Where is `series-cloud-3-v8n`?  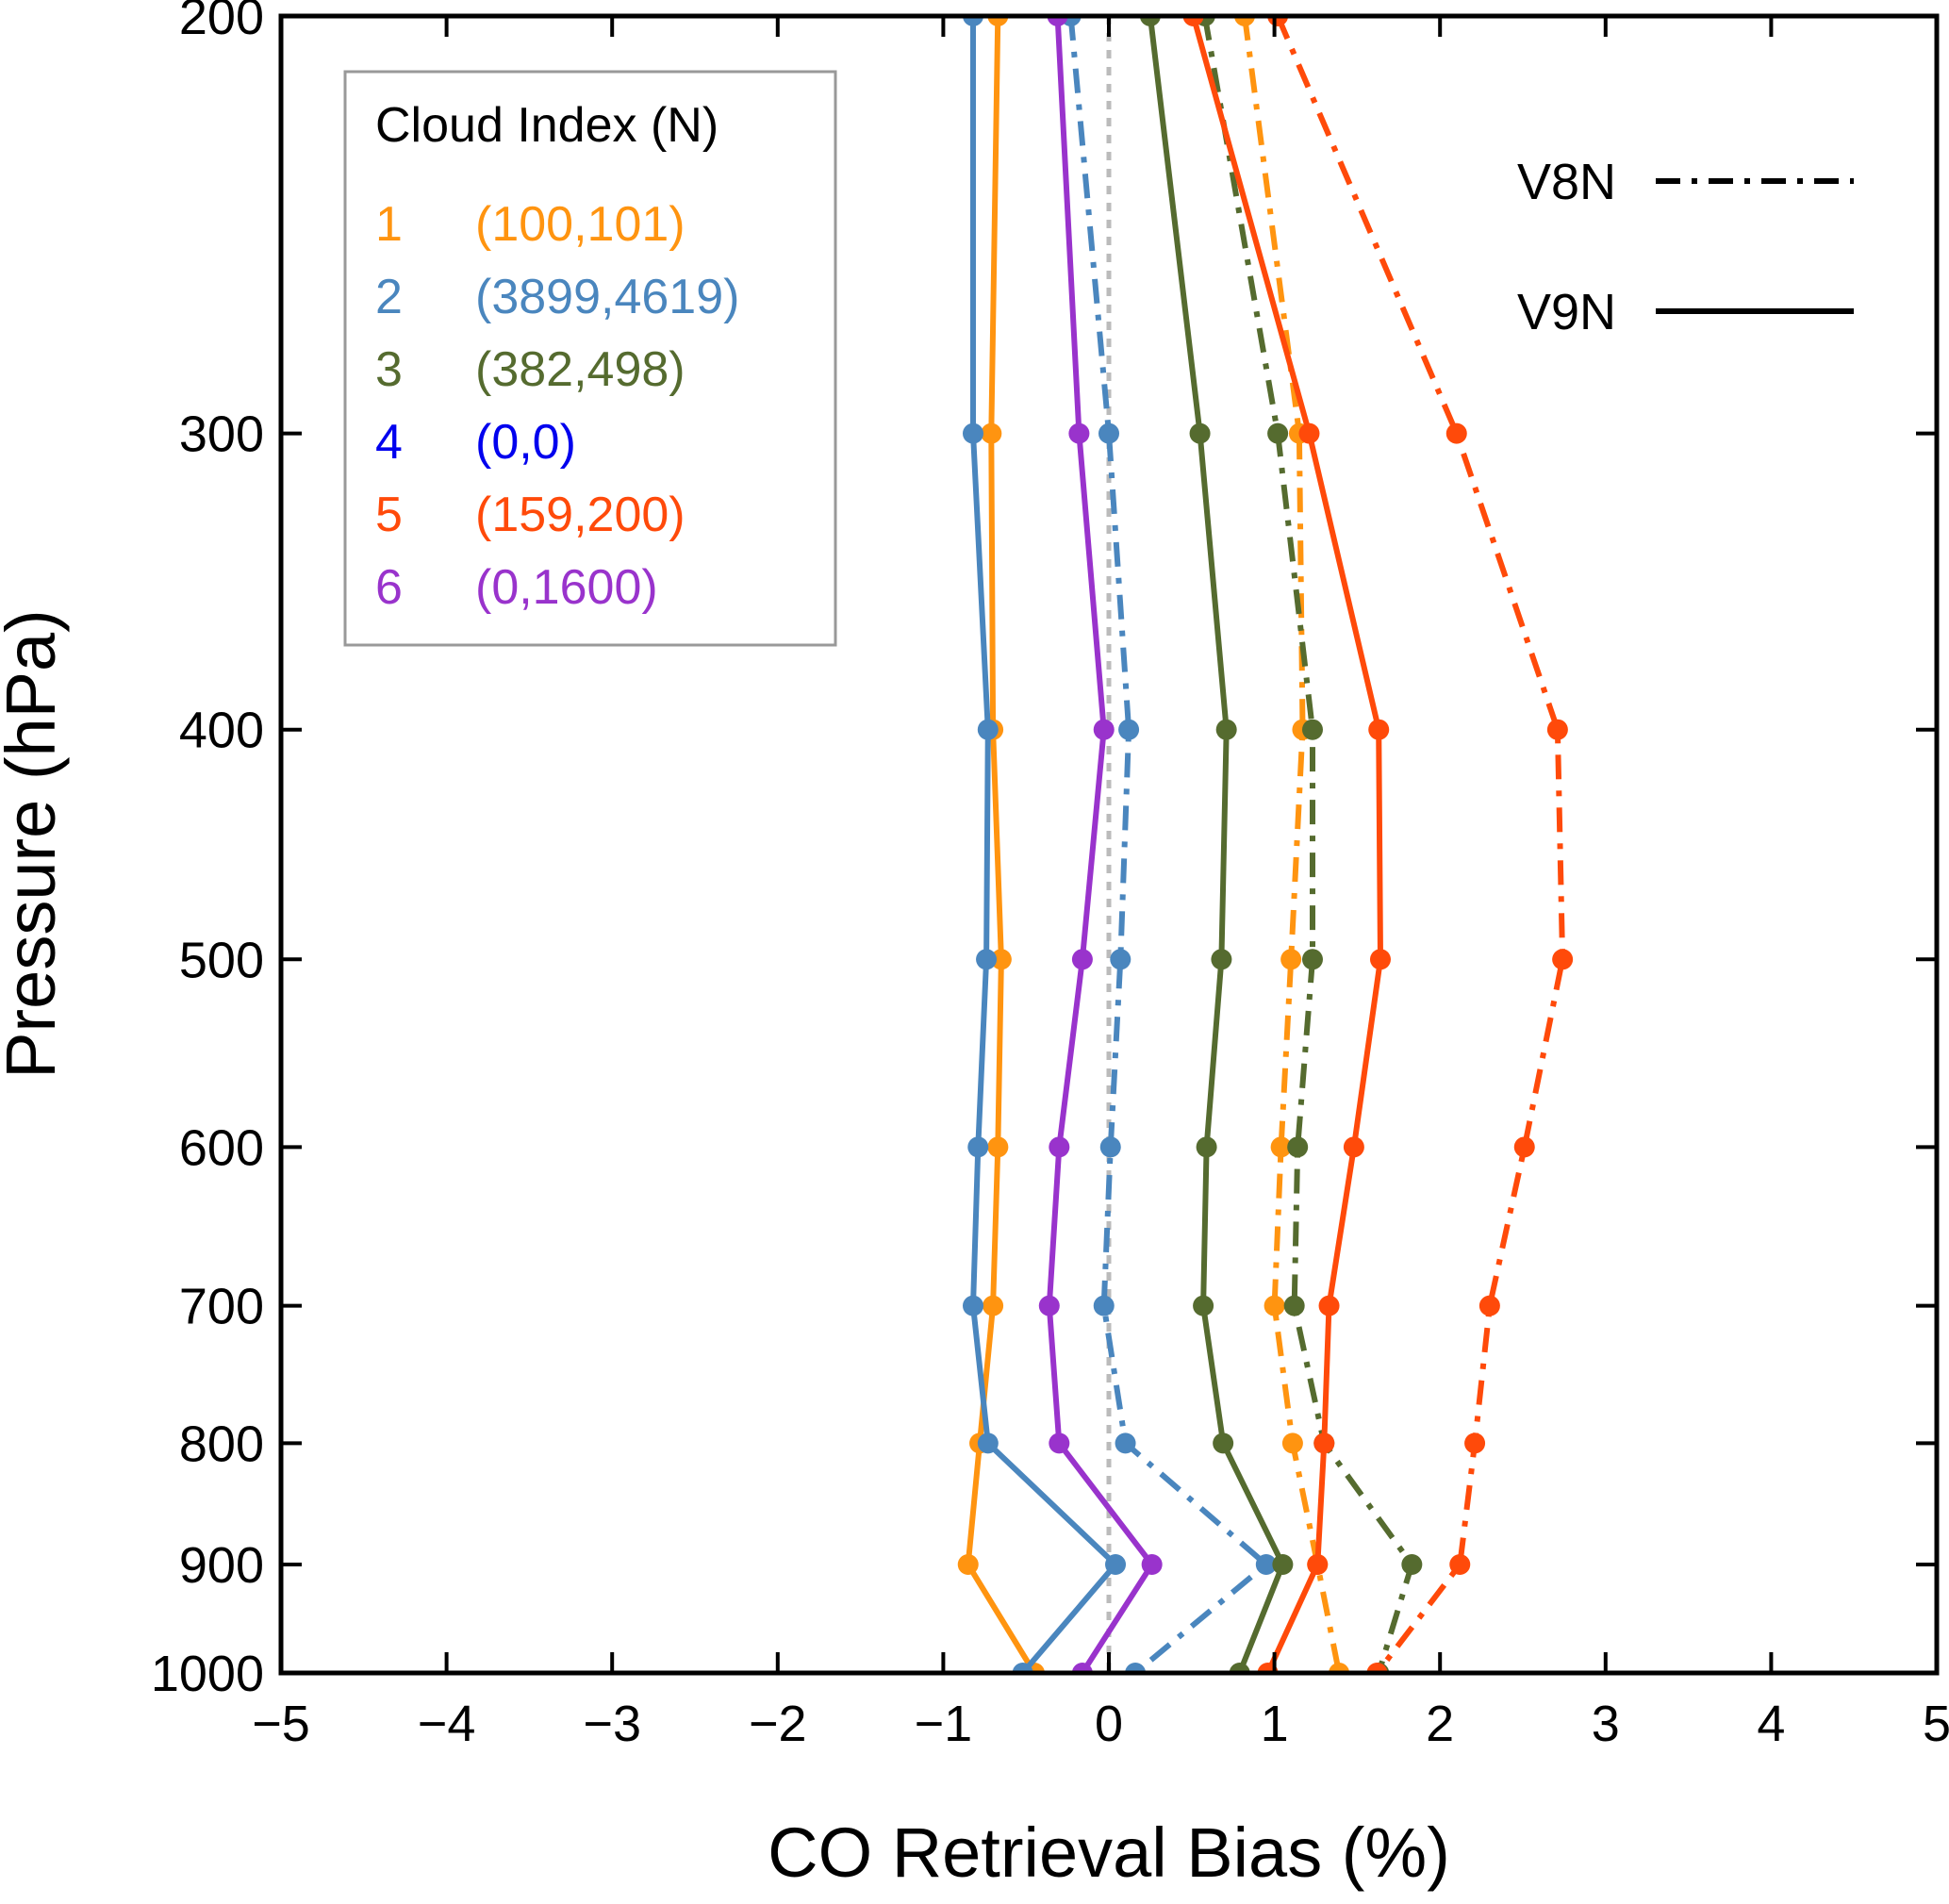 series-cloud-3-v8n is located at coordinates (1308, 844).